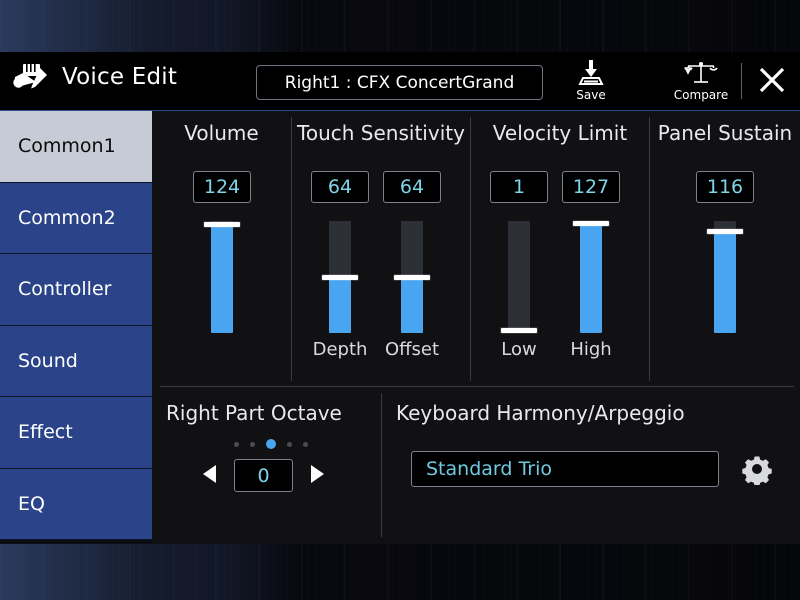 The image size is (800, 600). I want to click on octave-stepper: 0, so click(263, 475).